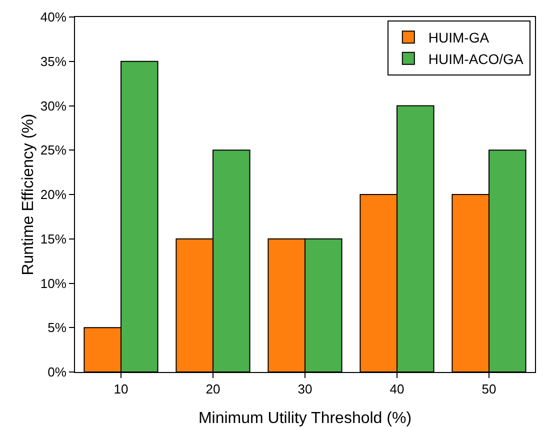 Image resolution: width=547 pixels, height=427 pixels. I want to click on y-tick-label: 5%, so click(57, 328).